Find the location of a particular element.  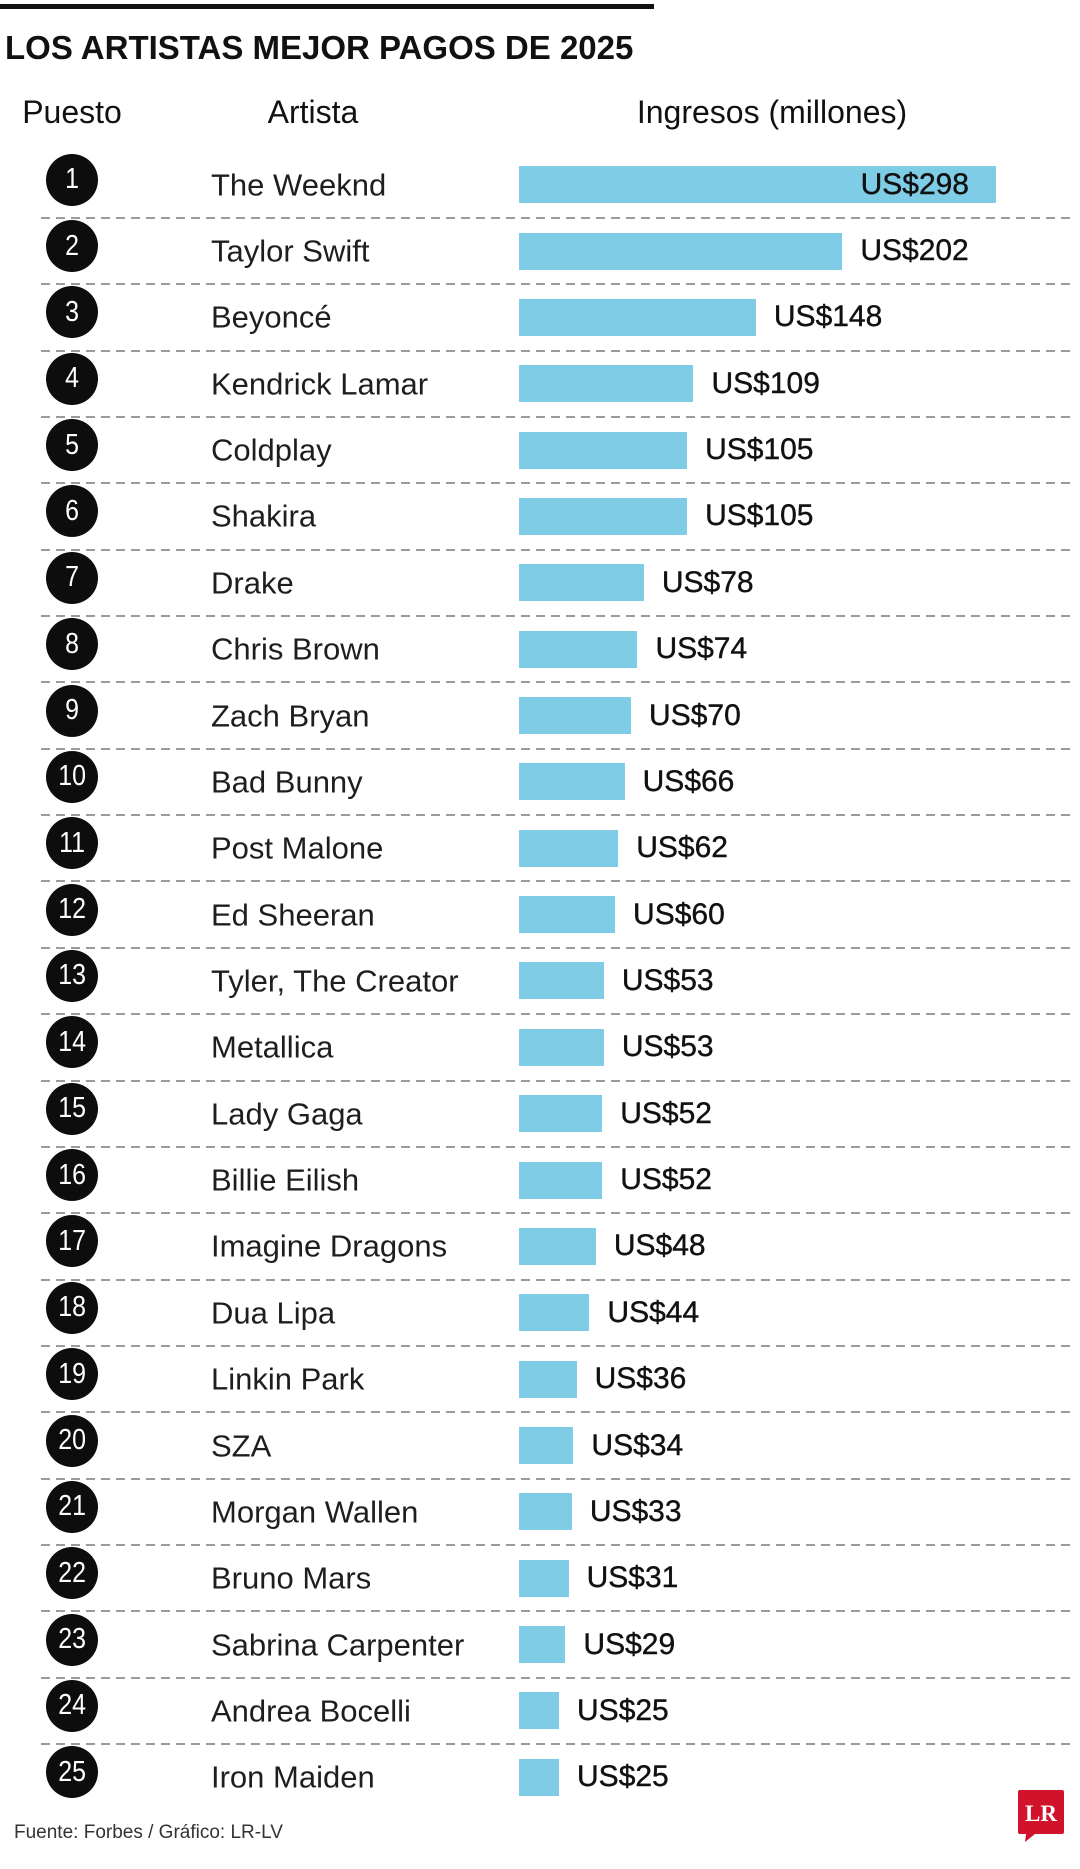

rank-badge: 2 is located at coordinates (72, 246).